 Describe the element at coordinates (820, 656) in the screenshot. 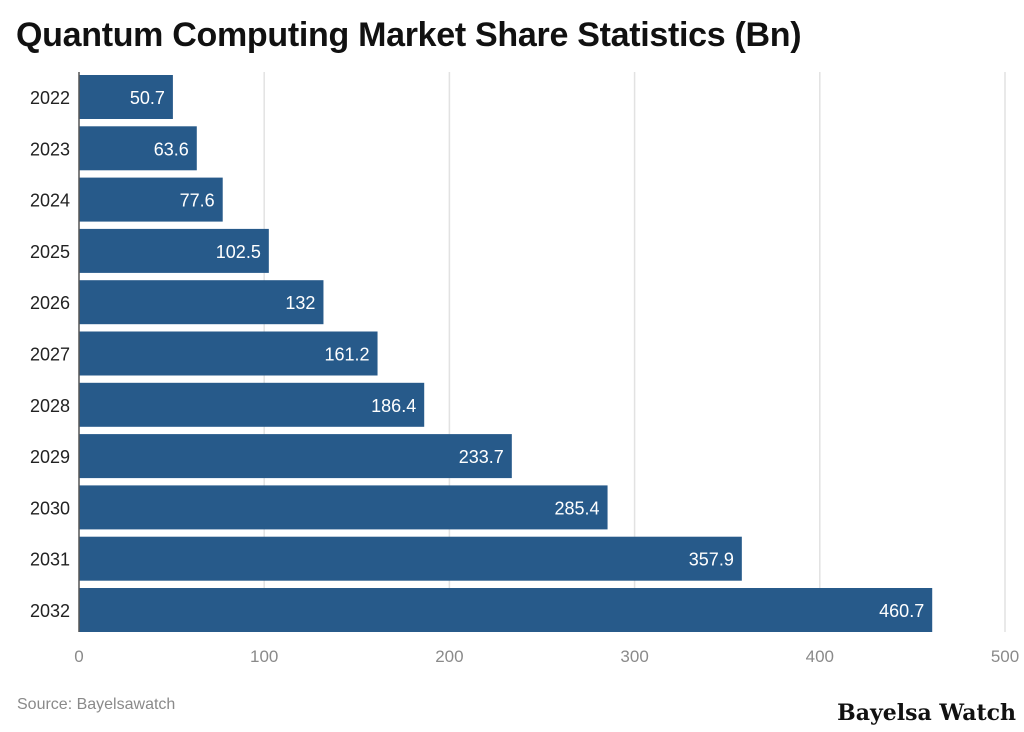

I see `x-tick-label: 400` at that location.